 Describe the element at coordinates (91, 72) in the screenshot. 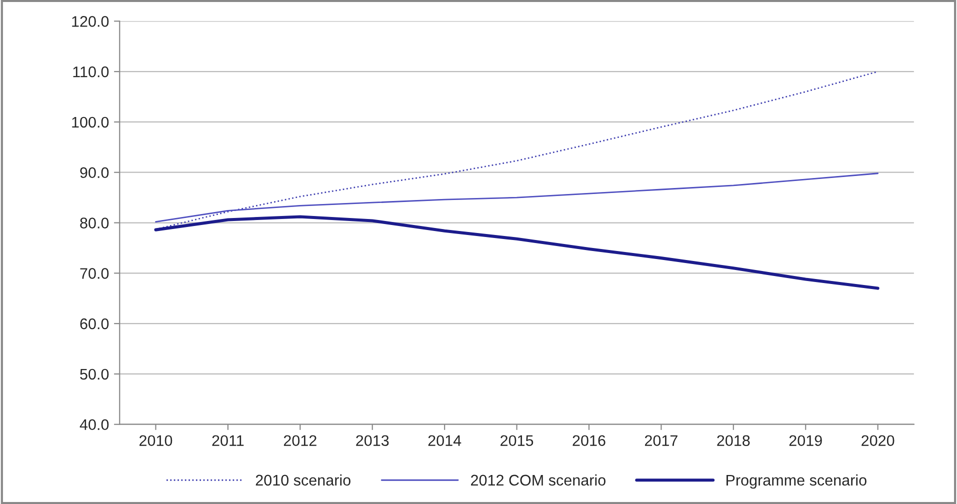

I see `y-tick-label: 110.0` at that location.